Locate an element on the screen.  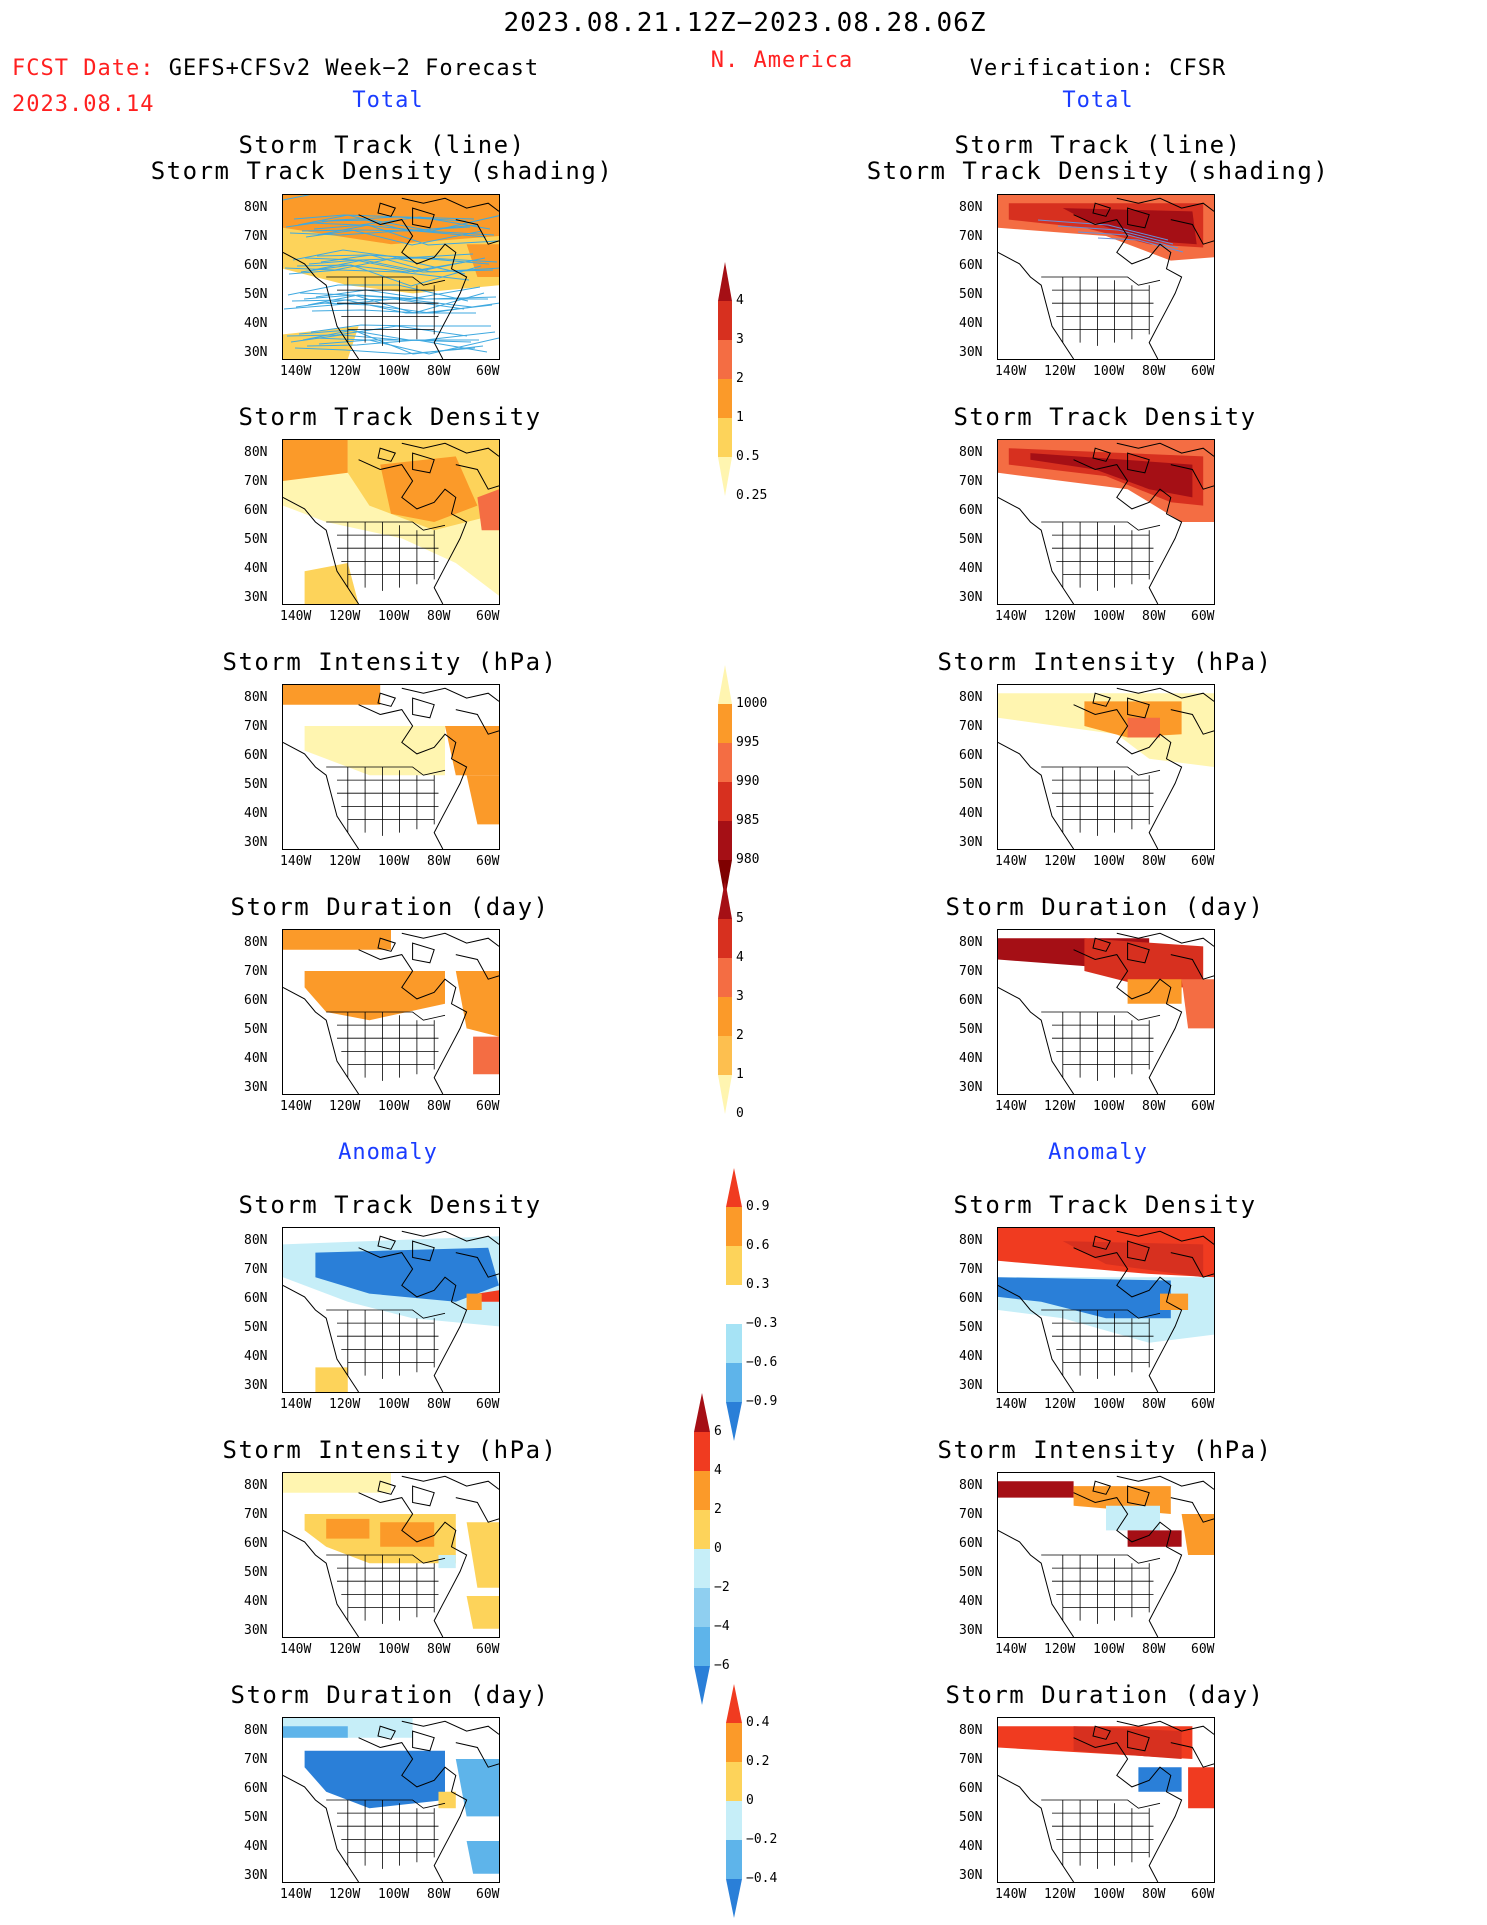
colorbar-label: 4 is located at coordinates (740, 300).